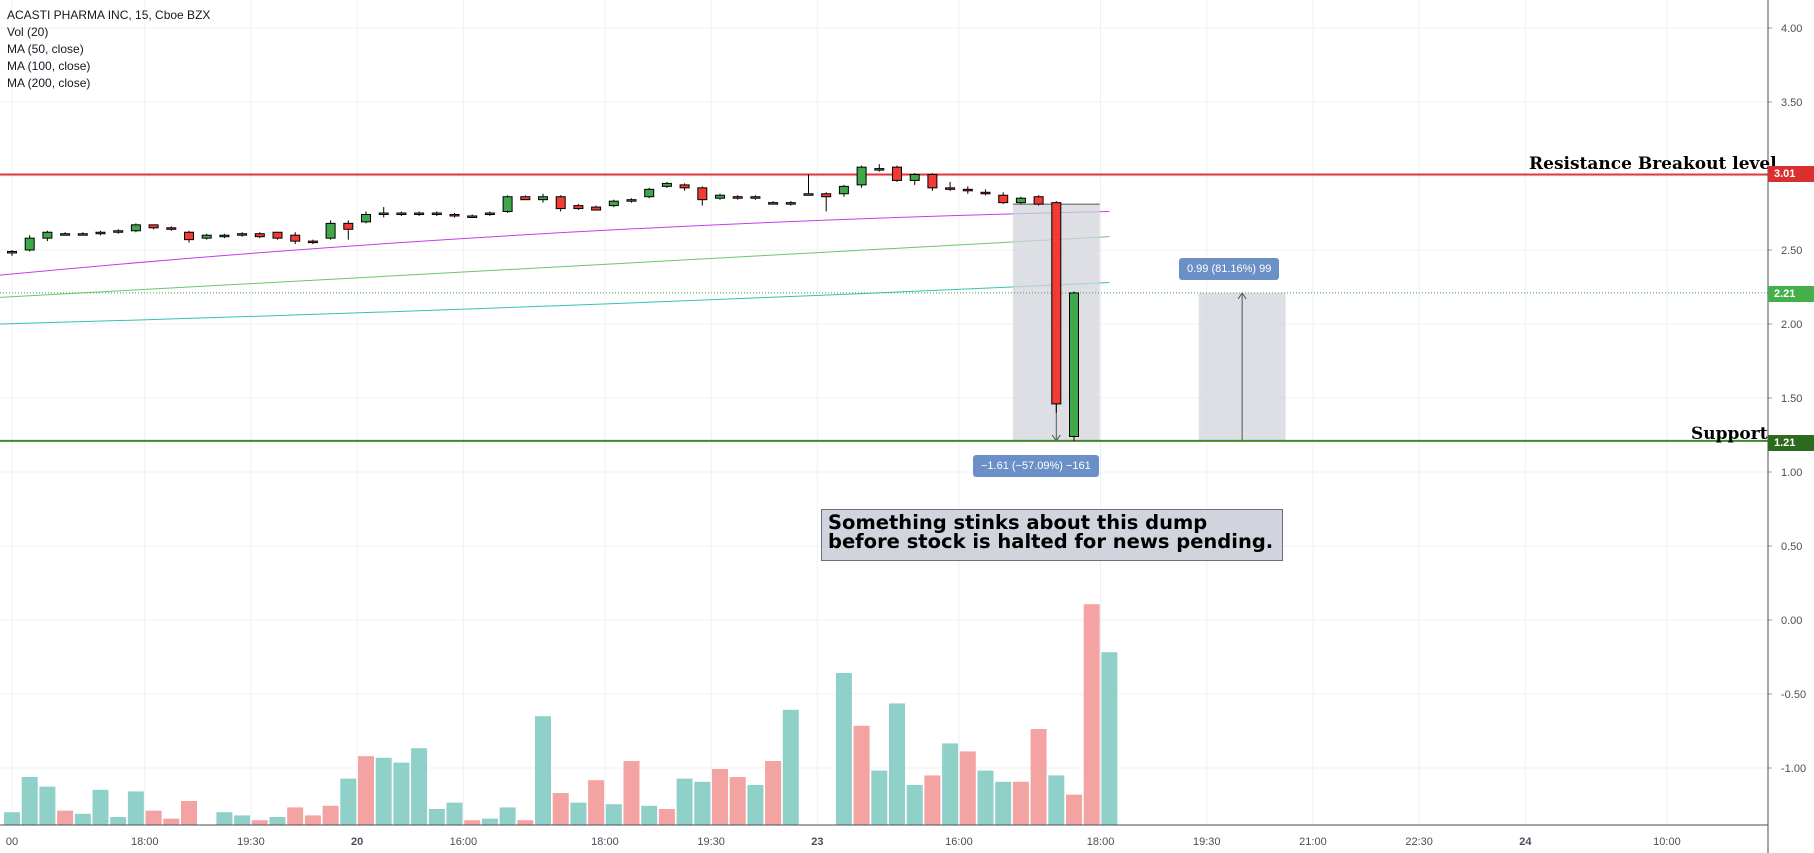 Image resolution: width=1814 pixels, height=853 pixels. I want to click on y-tick-label: 1.00, so click(1791, 473).